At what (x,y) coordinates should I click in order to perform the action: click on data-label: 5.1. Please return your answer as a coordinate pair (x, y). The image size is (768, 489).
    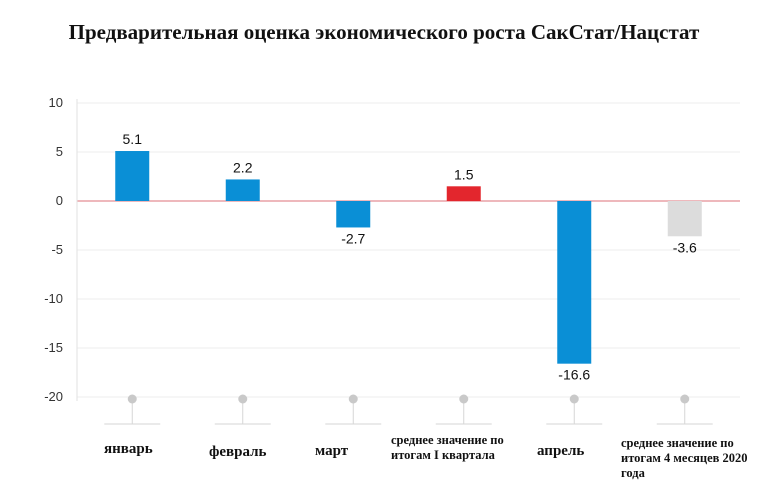
    Looking at the image, I should click on (133, 139).